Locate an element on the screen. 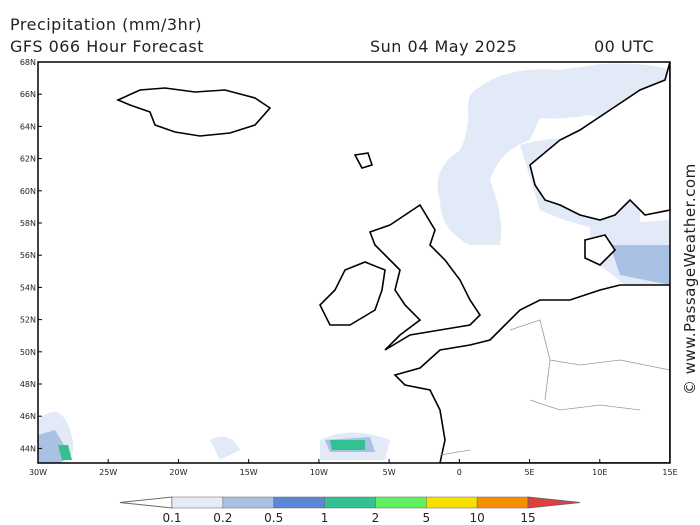 The image size is (700, 525). lat-label: 56N is located at coordinates (28, 255).